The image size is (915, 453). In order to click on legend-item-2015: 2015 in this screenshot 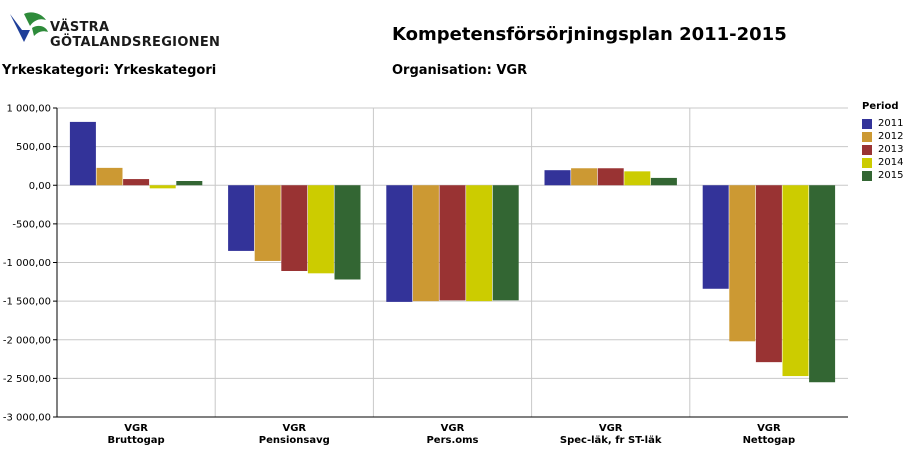, I will do `click(882, 175)`.